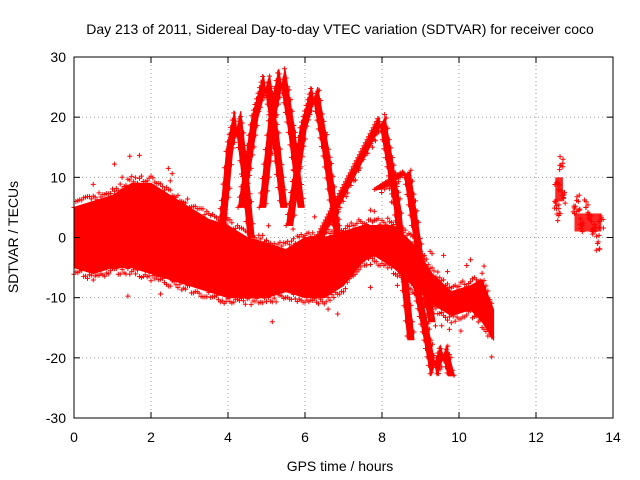 The image size is (640, 480). What do you see at coordinates (228, 437) in the screenshot?
I see `x-tick-label: 4` at bounding box center [228, 437].